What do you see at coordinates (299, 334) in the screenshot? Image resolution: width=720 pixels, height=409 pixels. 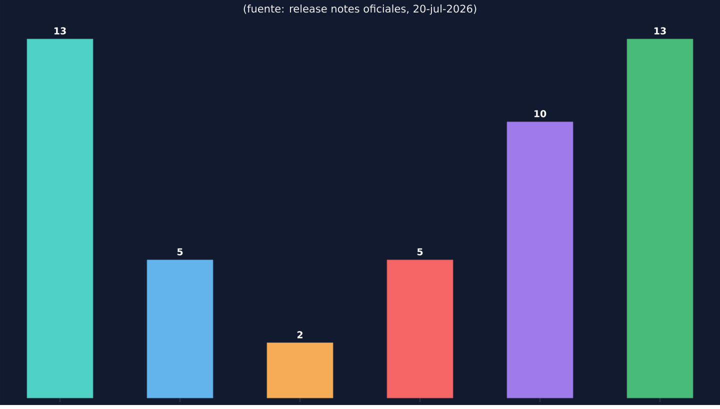 I see `data-label: 2` at bounding box center [299, 334].